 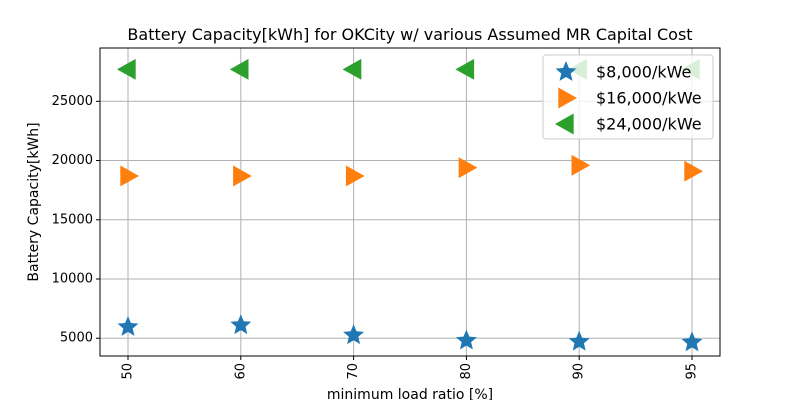 I want to click on y-axis-label: Battery Capacity[kWh], so click(x=34, y=201).